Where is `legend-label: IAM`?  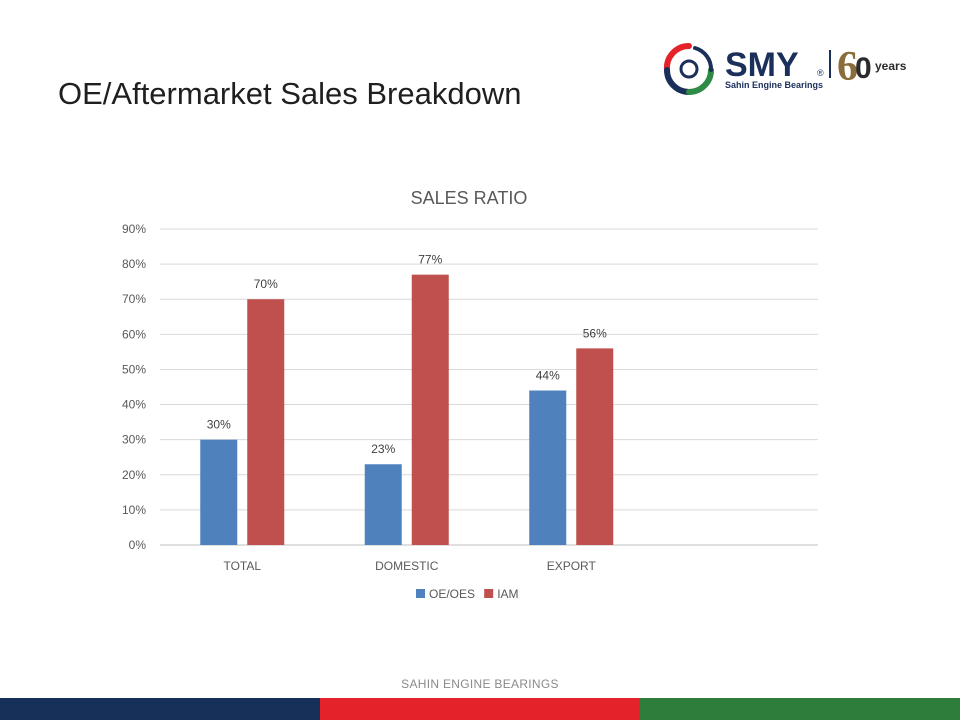 legend-label: IAM is located at coordinates (507, 594).